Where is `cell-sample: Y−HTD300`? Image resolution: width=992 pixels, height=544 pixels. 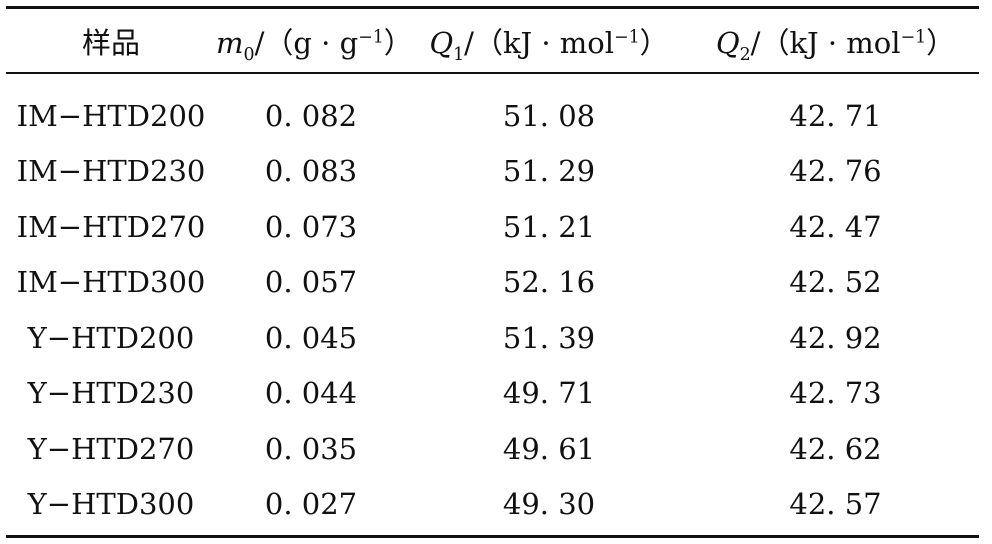
cell-sample: Y−HTD300 is located at coordinates (111, 504).